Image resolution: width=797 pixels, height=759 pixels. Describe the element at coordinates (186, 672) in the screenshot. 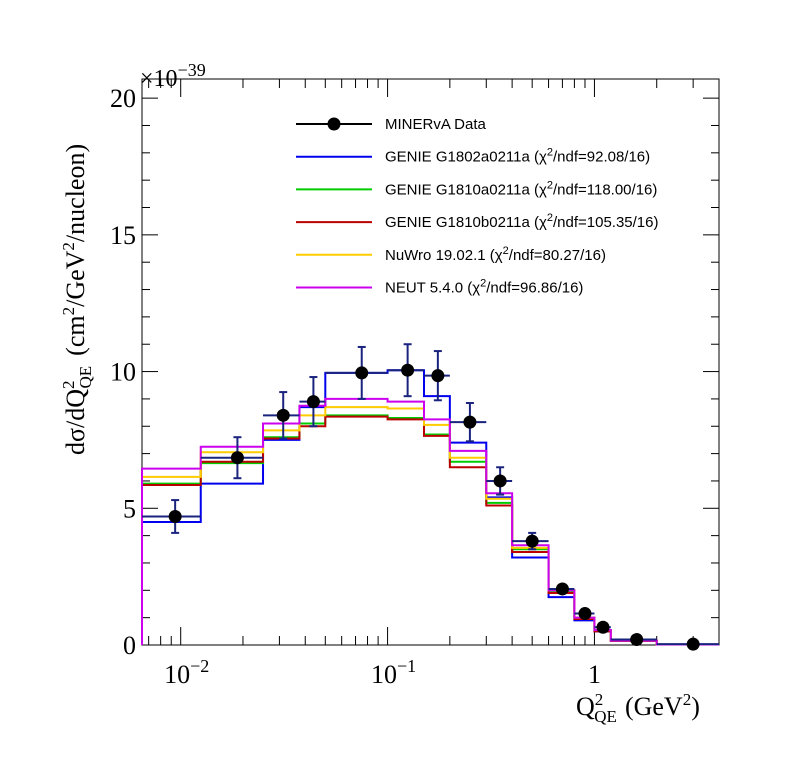

I see `x-tick-label: 10⁻²` at that location.